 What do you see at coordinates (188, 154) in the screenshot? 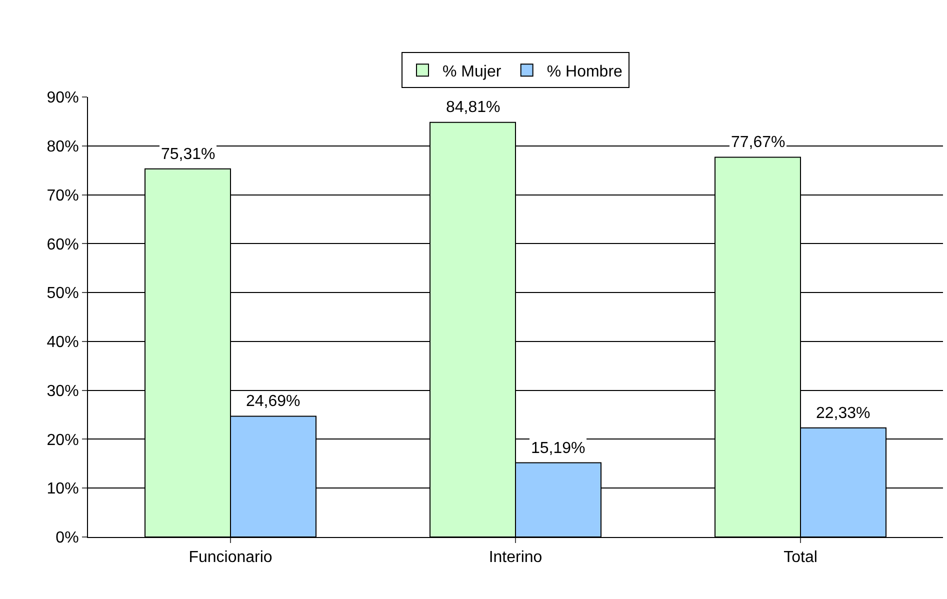
I see `data-label: 75,31%` at bounding box center [188, 154].